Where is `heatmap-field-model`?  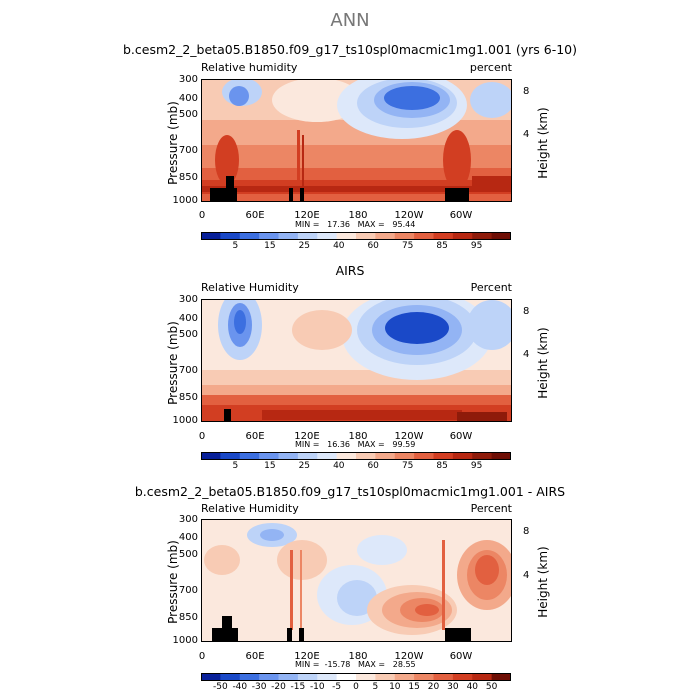 heatmap-field-model is located at coordinates (356, 140).